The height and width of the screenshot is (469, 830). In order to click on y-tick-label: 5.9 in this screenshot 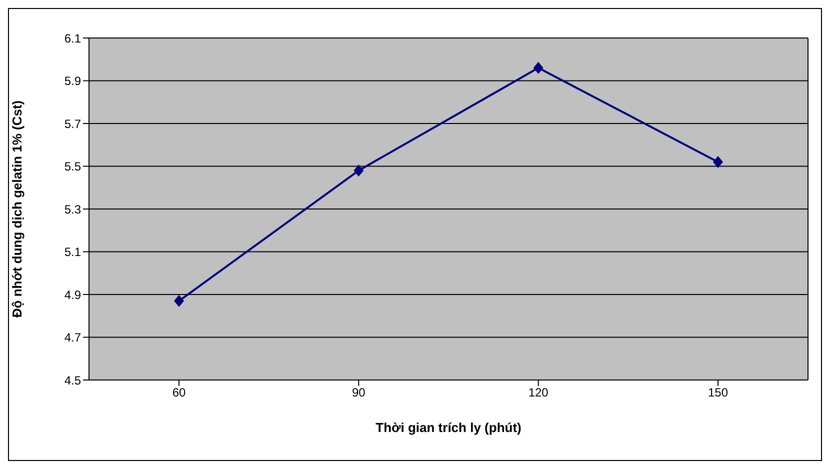, I will do `click(73, 81)`.